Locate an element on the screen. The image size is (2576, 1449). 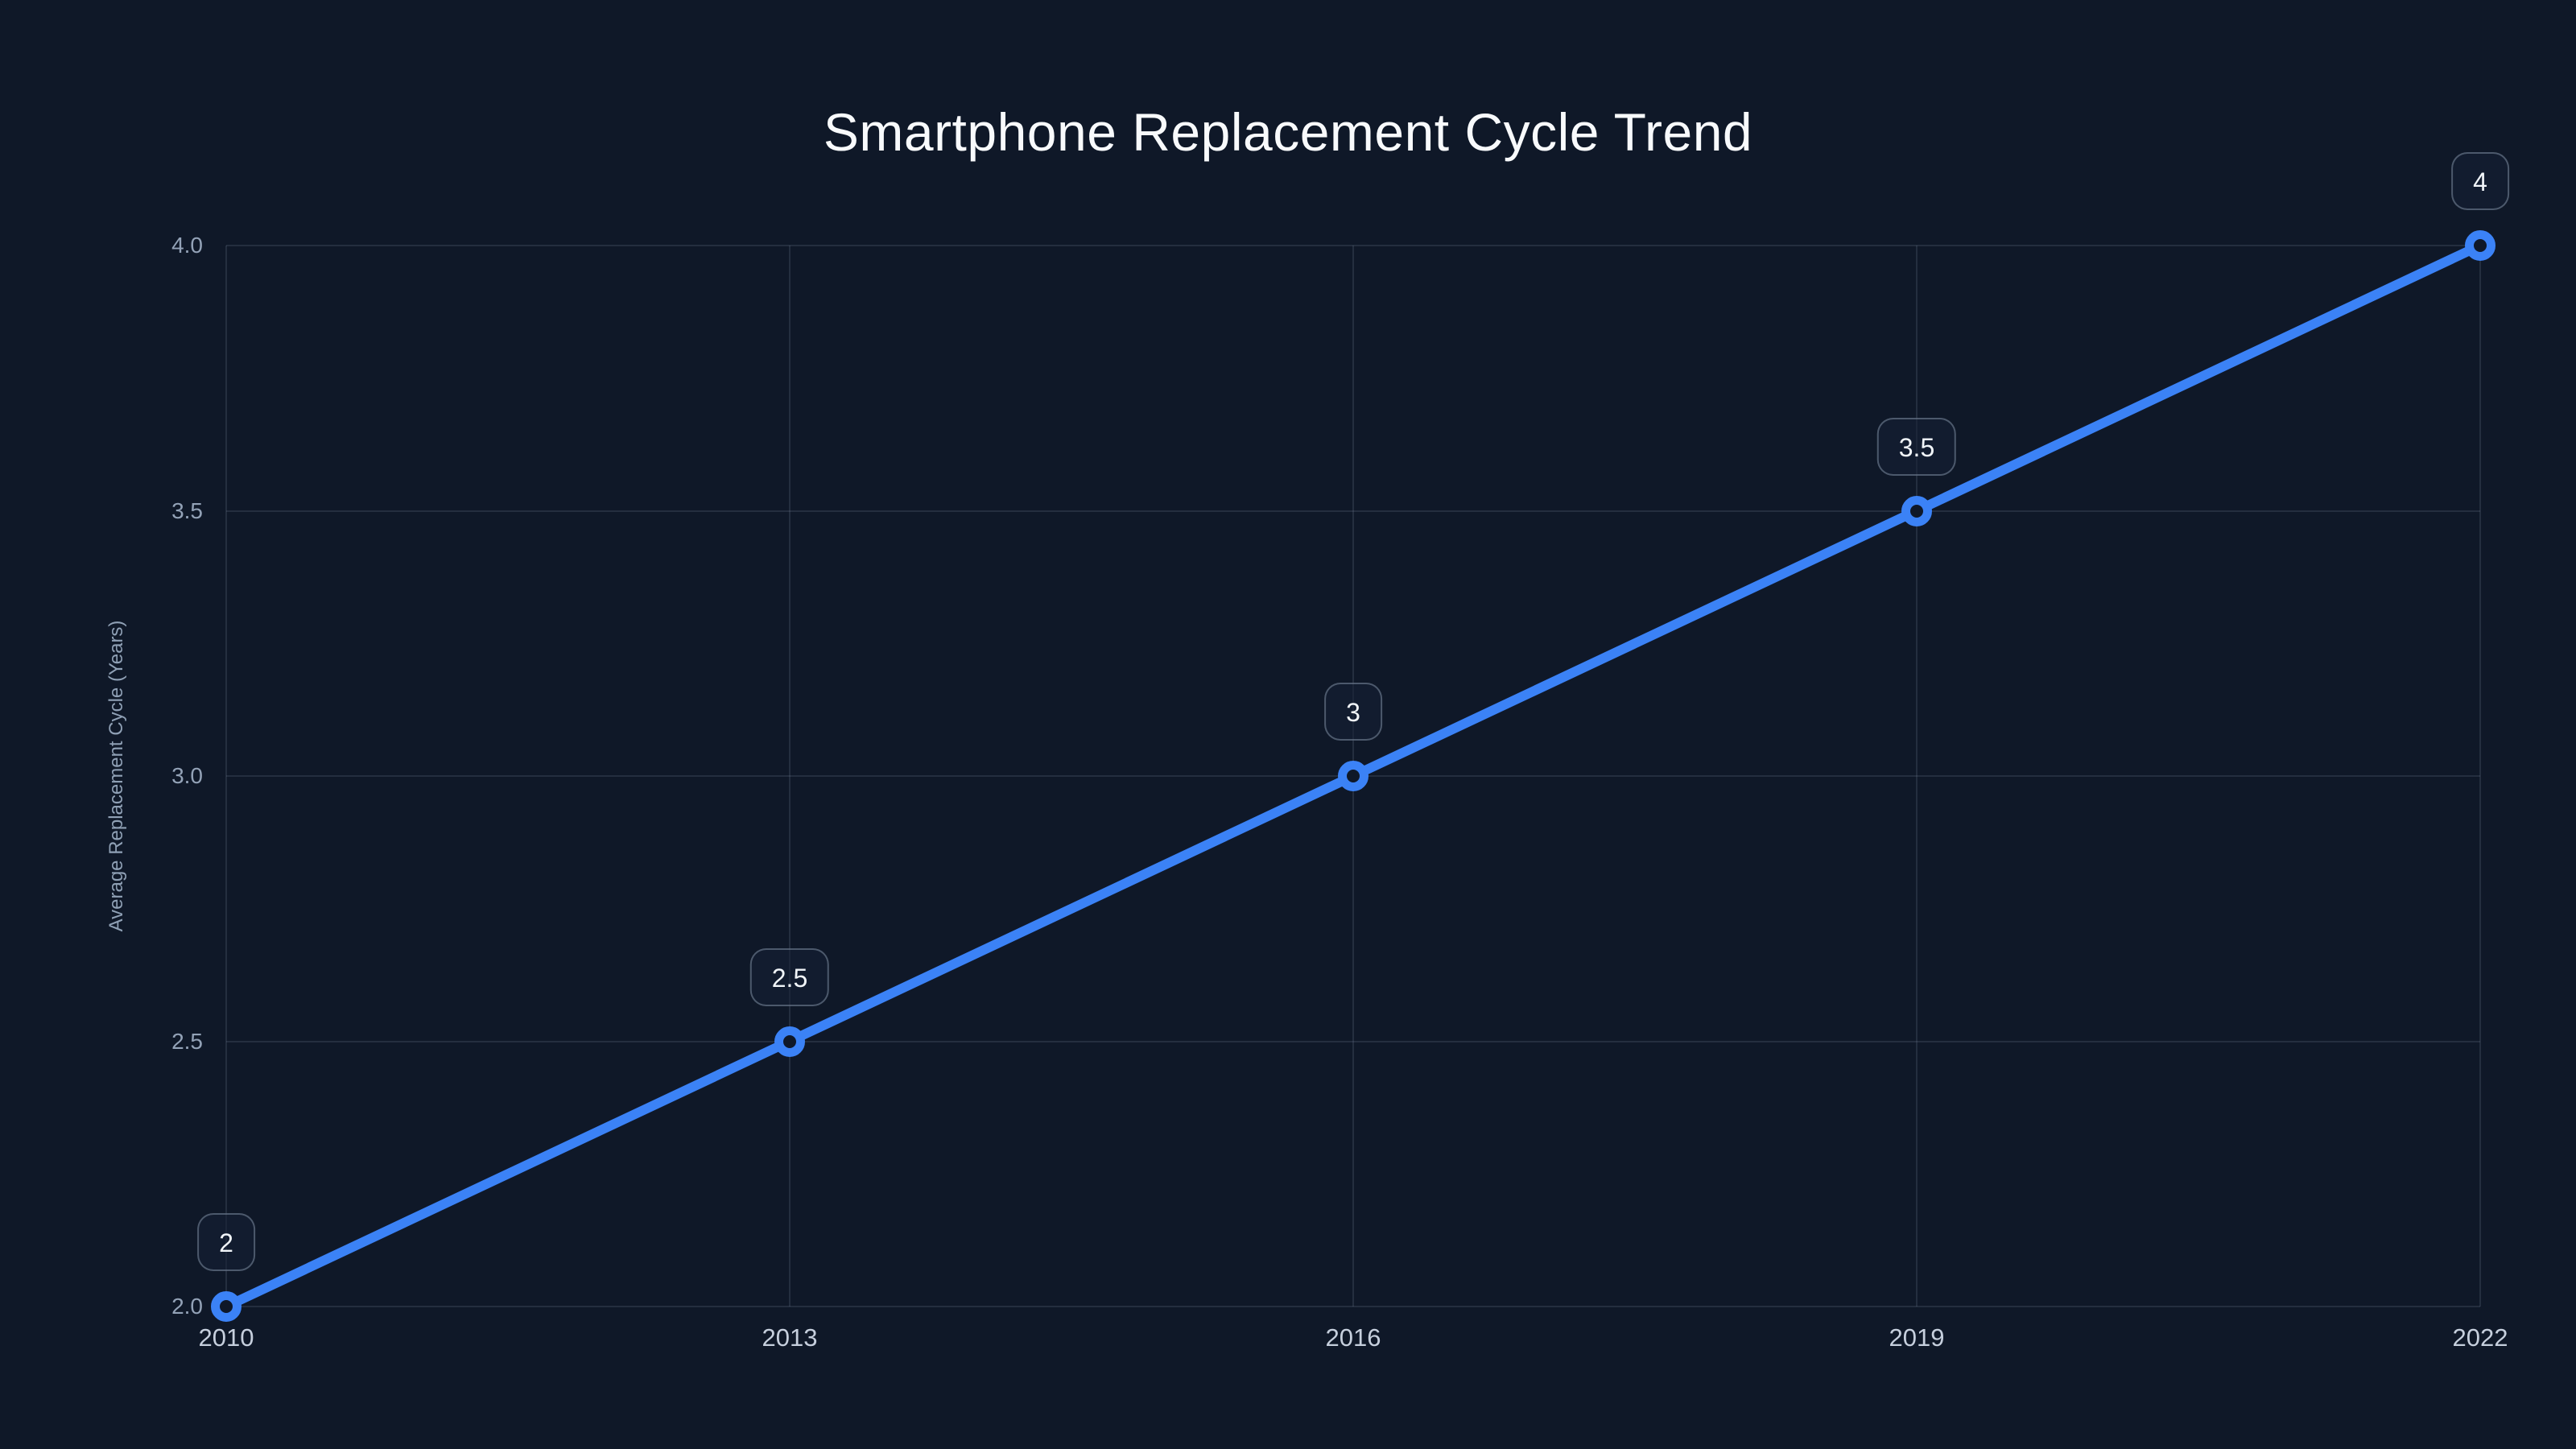
point-label-badge: 4 is located at coordinates (2480, 181).